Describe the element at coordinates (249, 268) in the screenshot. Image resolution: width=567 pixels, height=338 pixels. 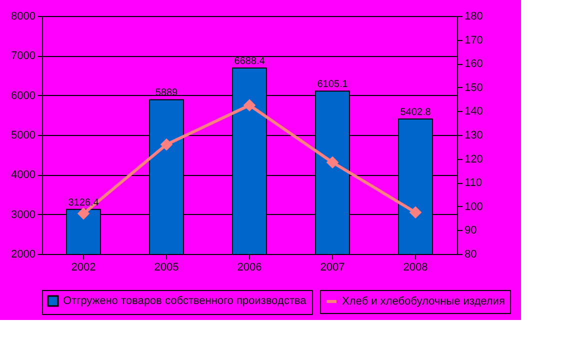
I see `x-tick-label: 2006` at that location.